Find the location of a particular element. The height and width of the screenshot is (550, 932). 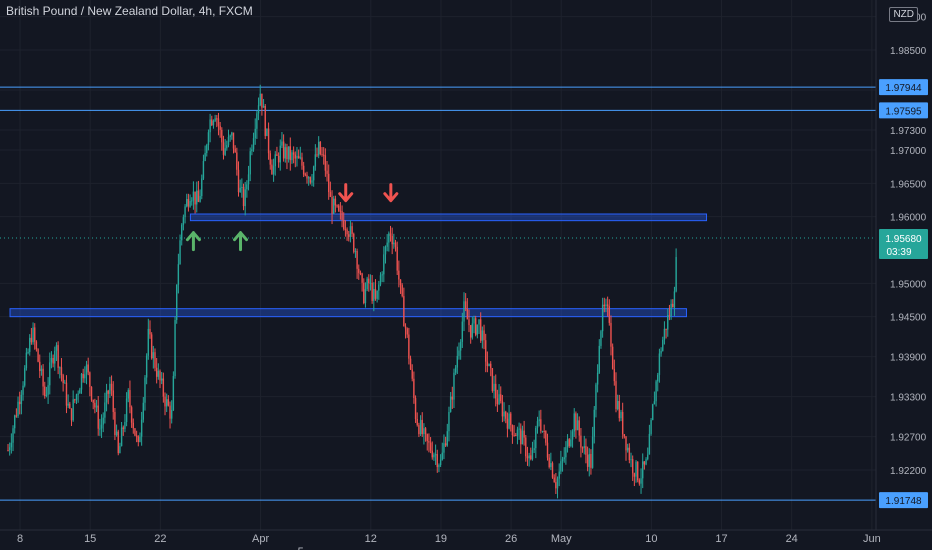

currency-badge: NZD is located at coordinates (903, 14).